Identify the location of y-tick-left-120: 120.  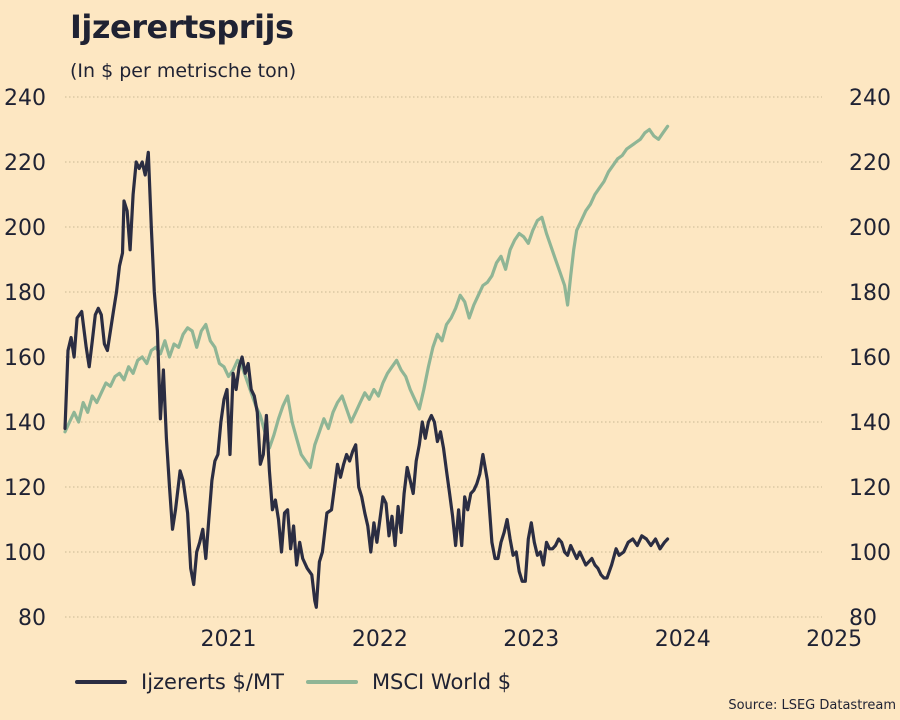
(25, 488).